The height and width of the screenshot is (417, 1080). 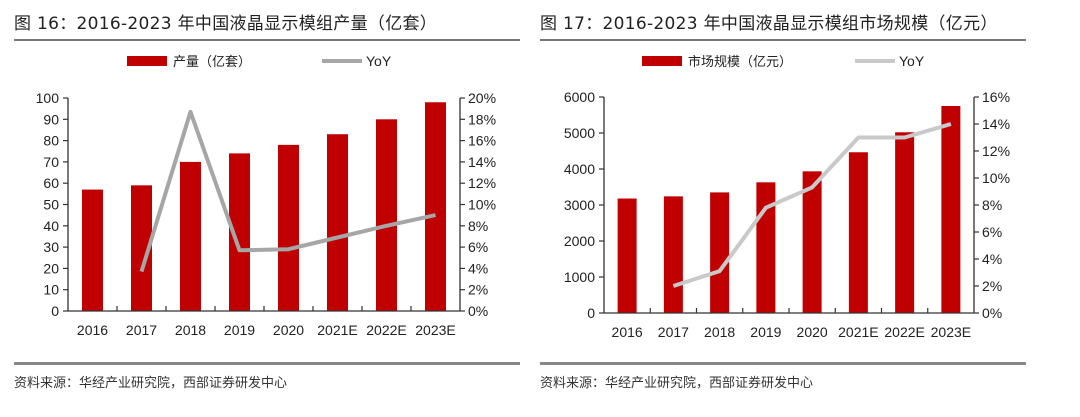 I want to click on y-tick-label-left: 3000, so click(x=579, y=205).